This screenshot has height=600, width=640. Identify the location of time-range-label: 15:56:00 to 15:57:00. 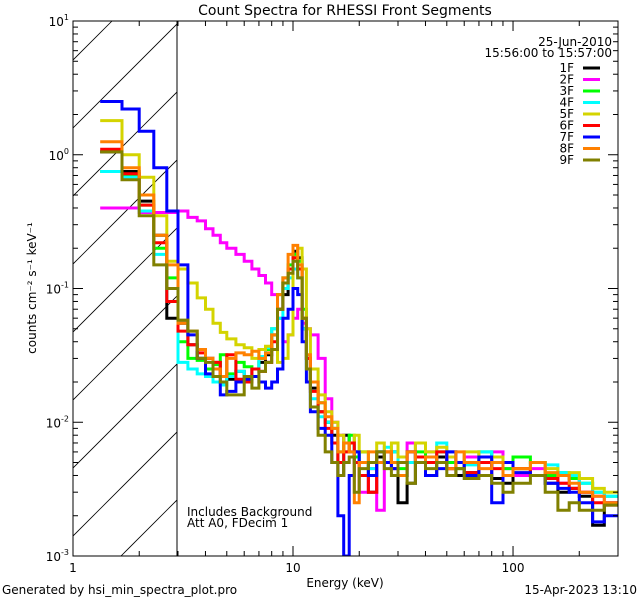
(548, 53).